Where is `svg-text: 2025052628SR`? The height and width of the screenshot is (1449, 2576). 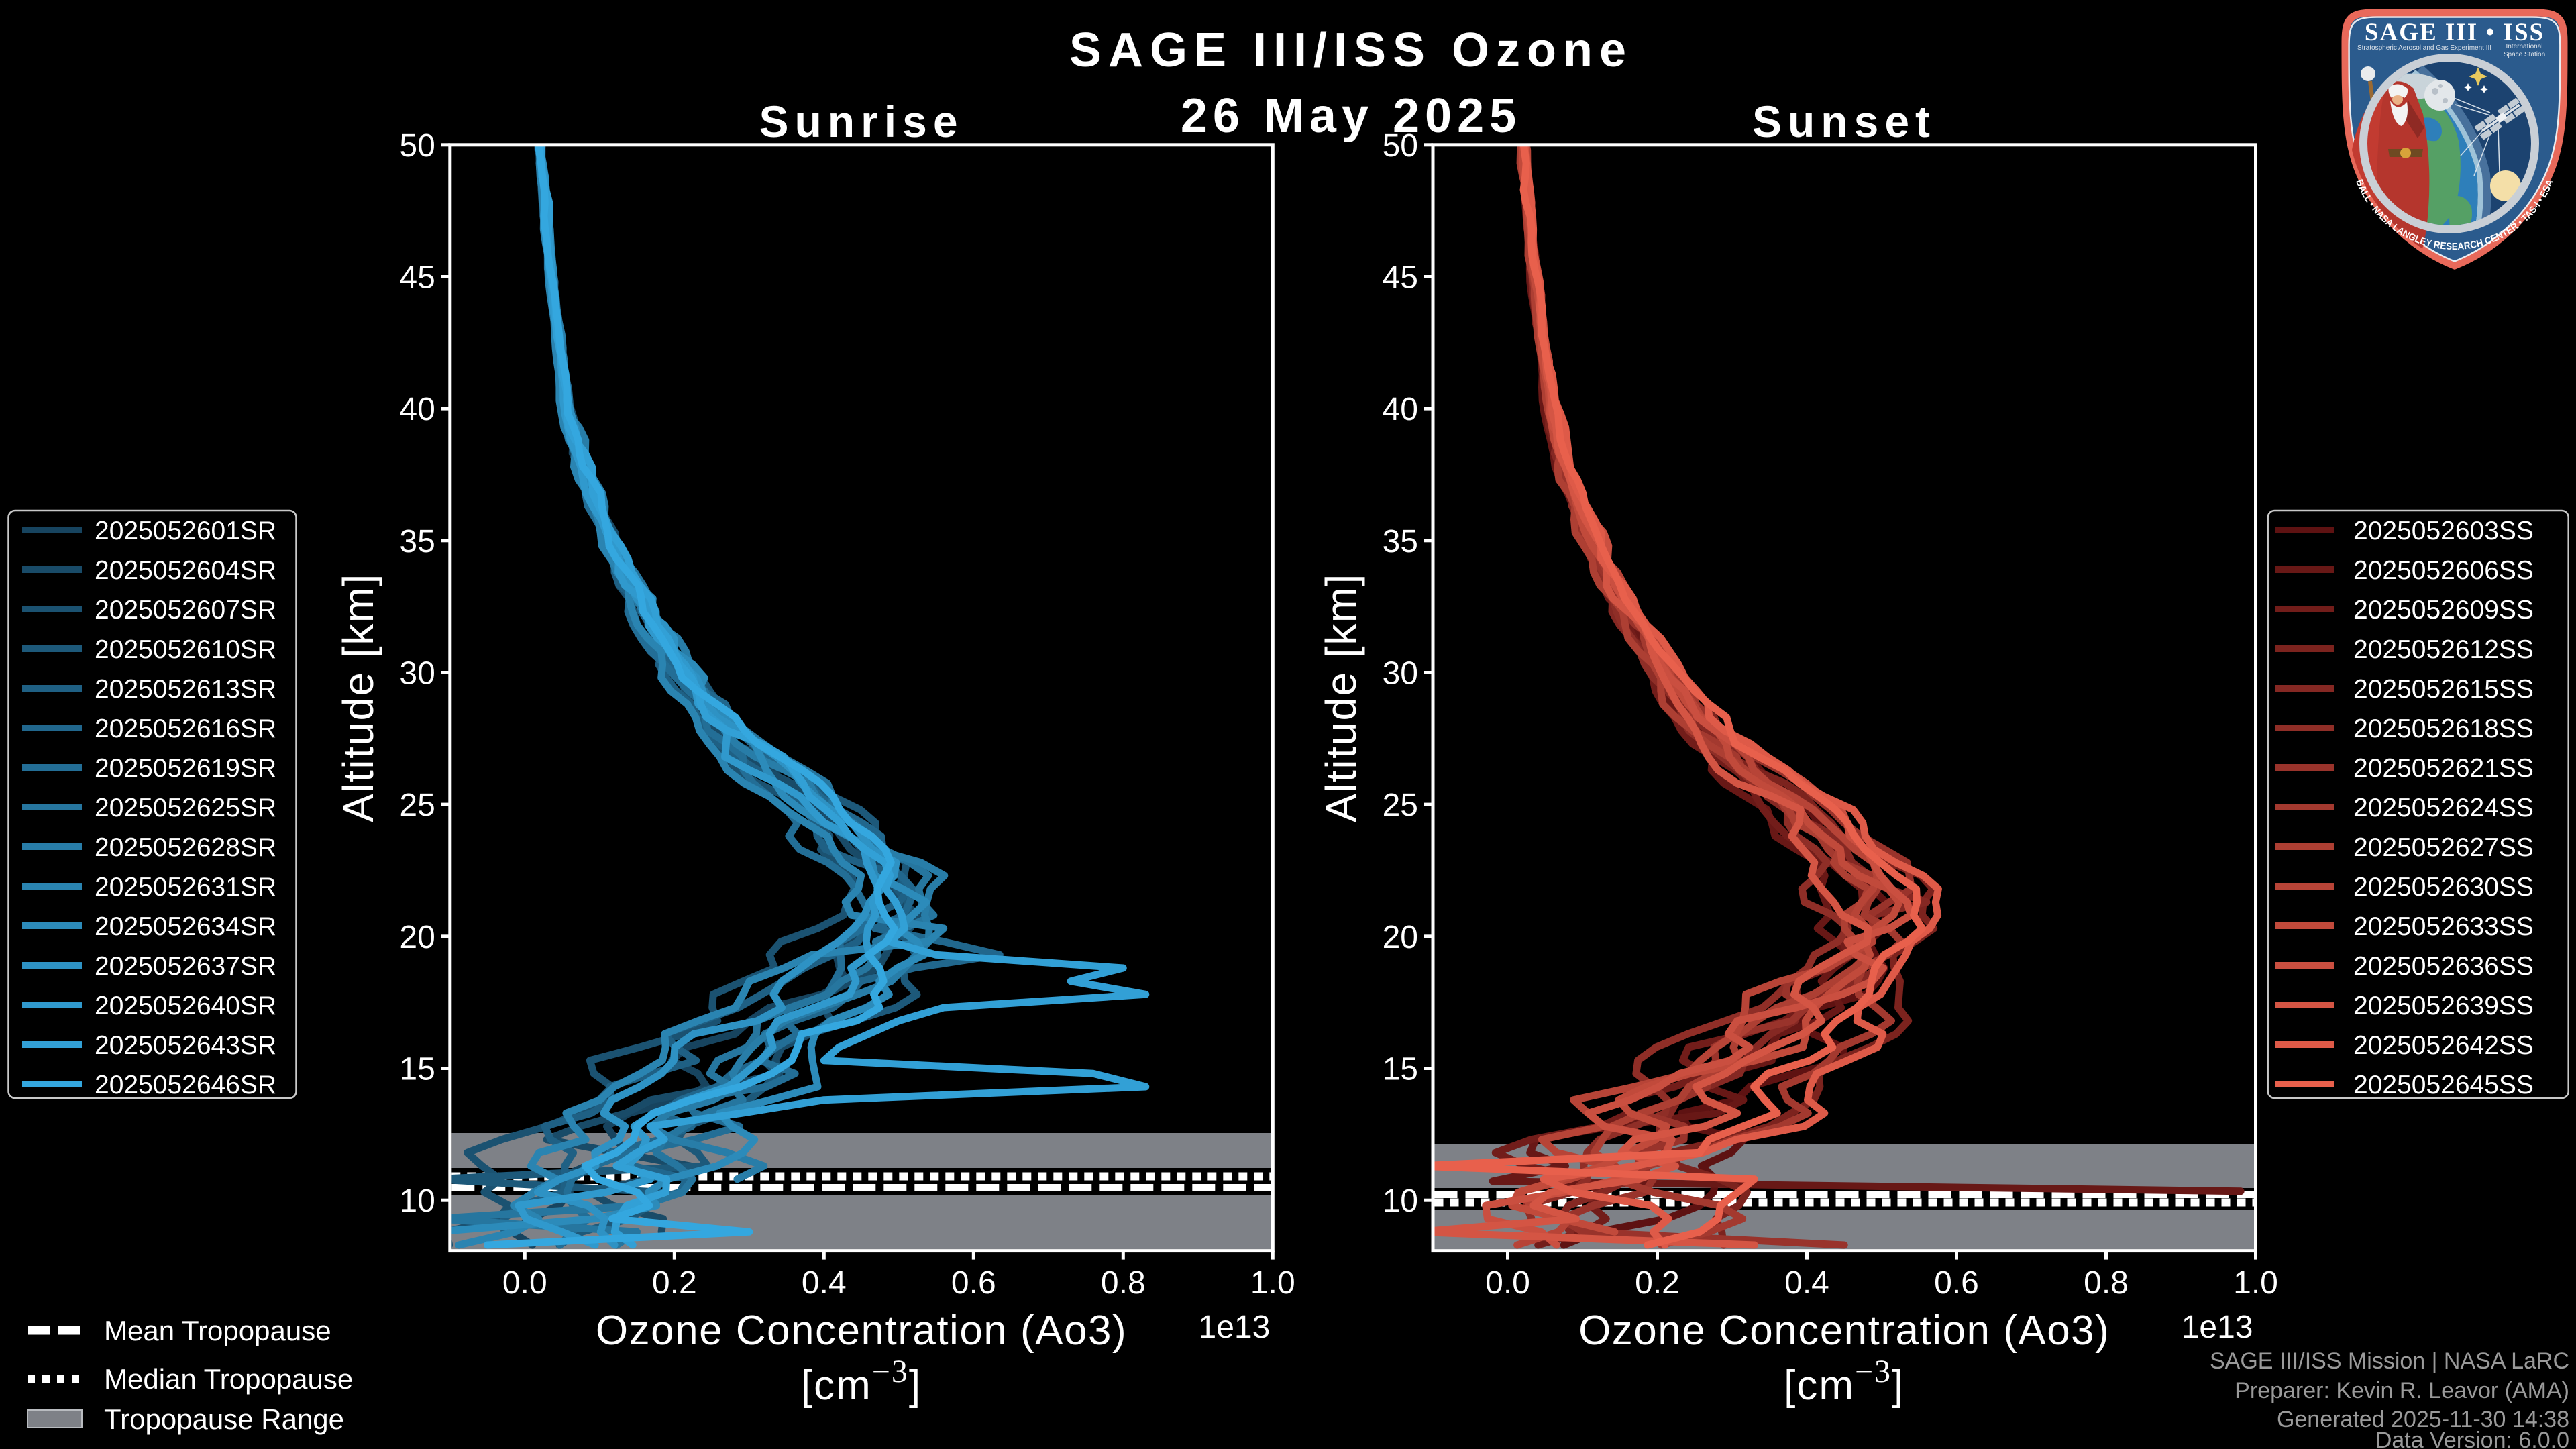
svg-text: 2025052628SR is located at coordinates (185, 847).